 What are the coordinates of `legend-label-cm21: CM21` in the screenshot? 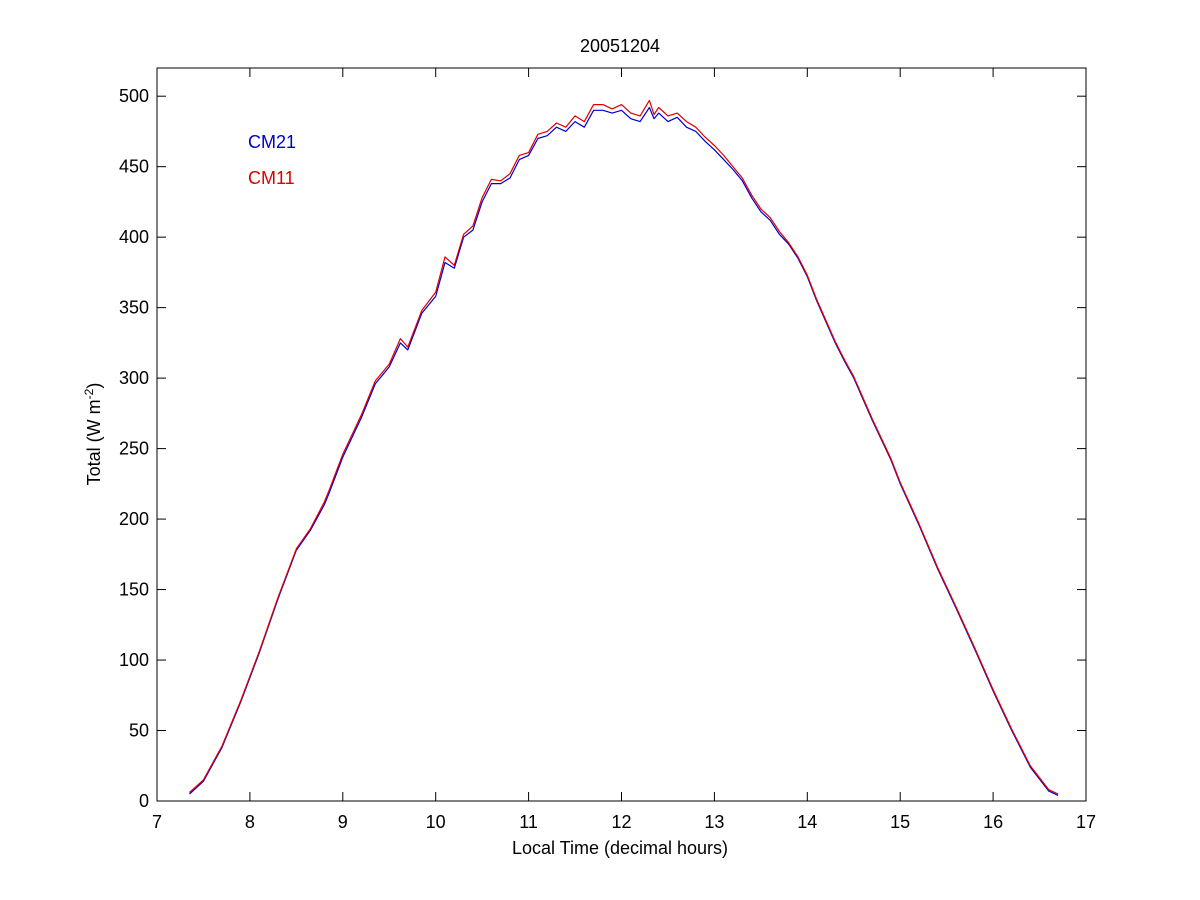 It's located at (272, 142).